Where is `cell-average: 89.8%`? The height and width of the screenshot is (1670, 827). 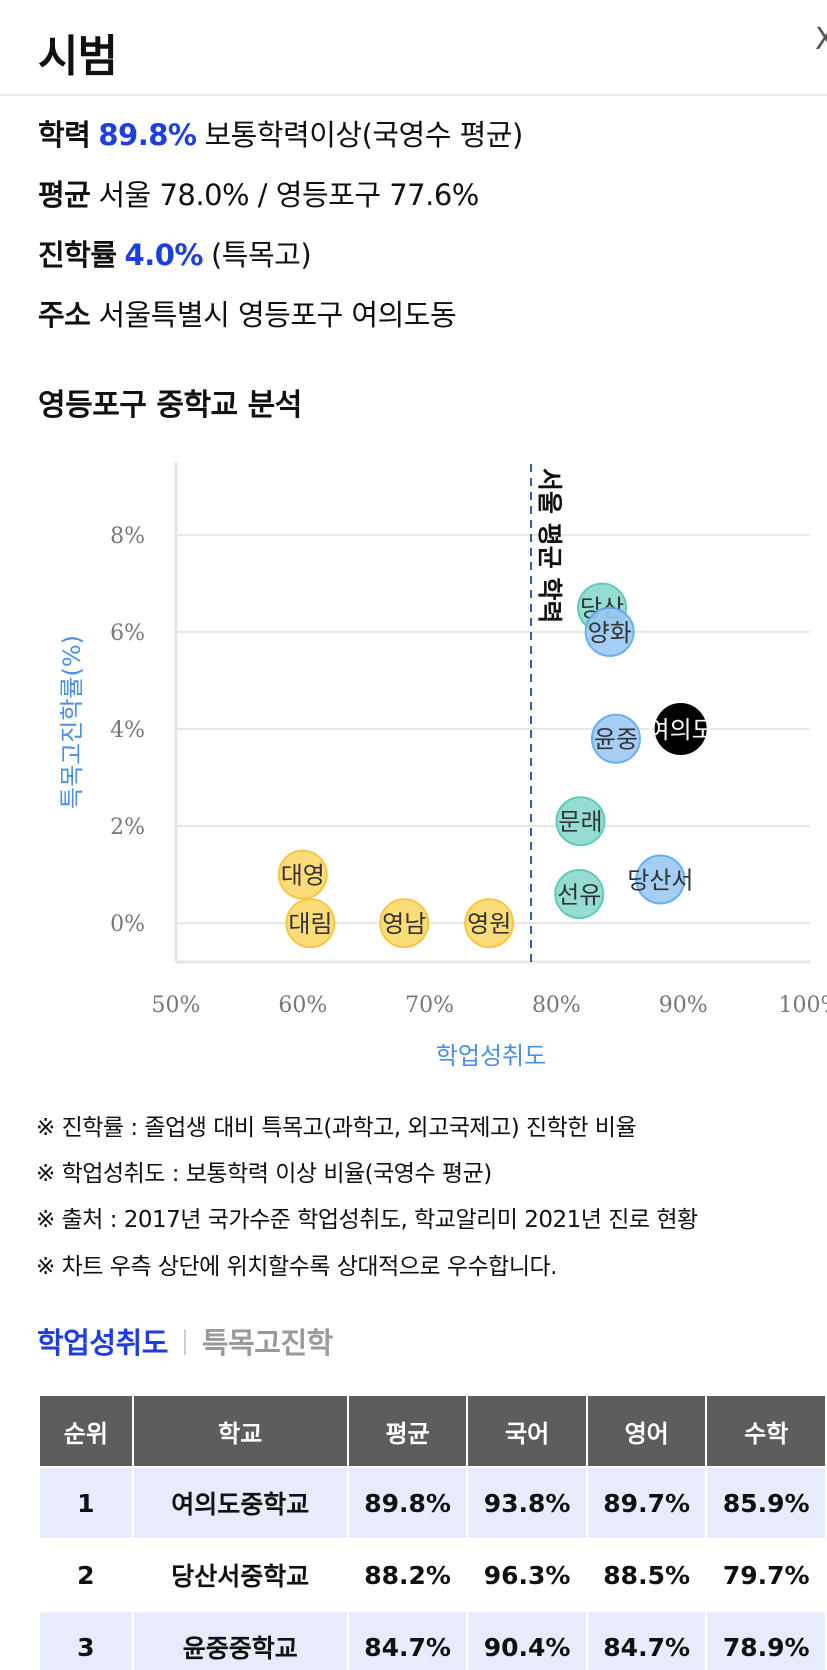 cell-average: 89.8% is located at coordinates (407, 1503).